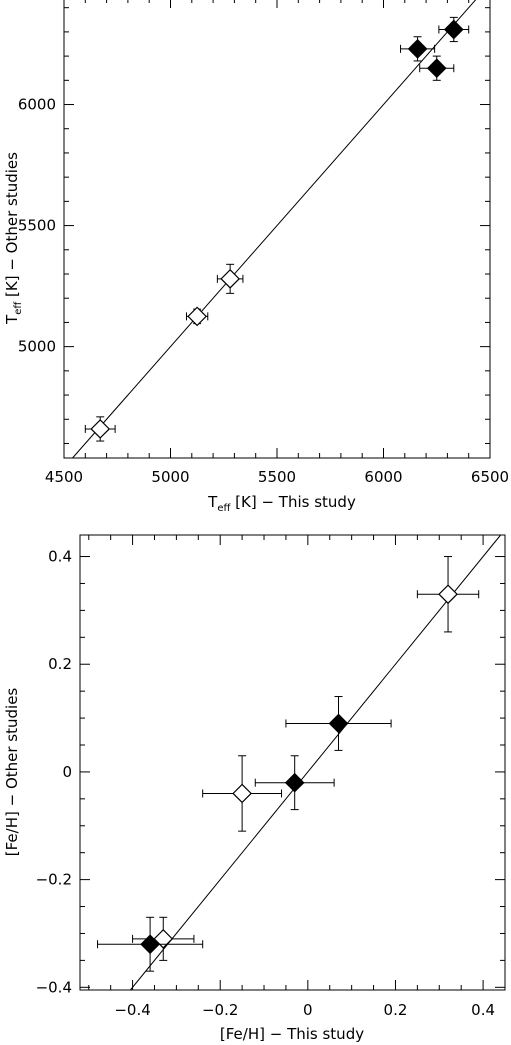 Image resolution: width=511 pixels, height=1045 pixels. I want to click on x-tick-label: 6000, so click(383, 477).